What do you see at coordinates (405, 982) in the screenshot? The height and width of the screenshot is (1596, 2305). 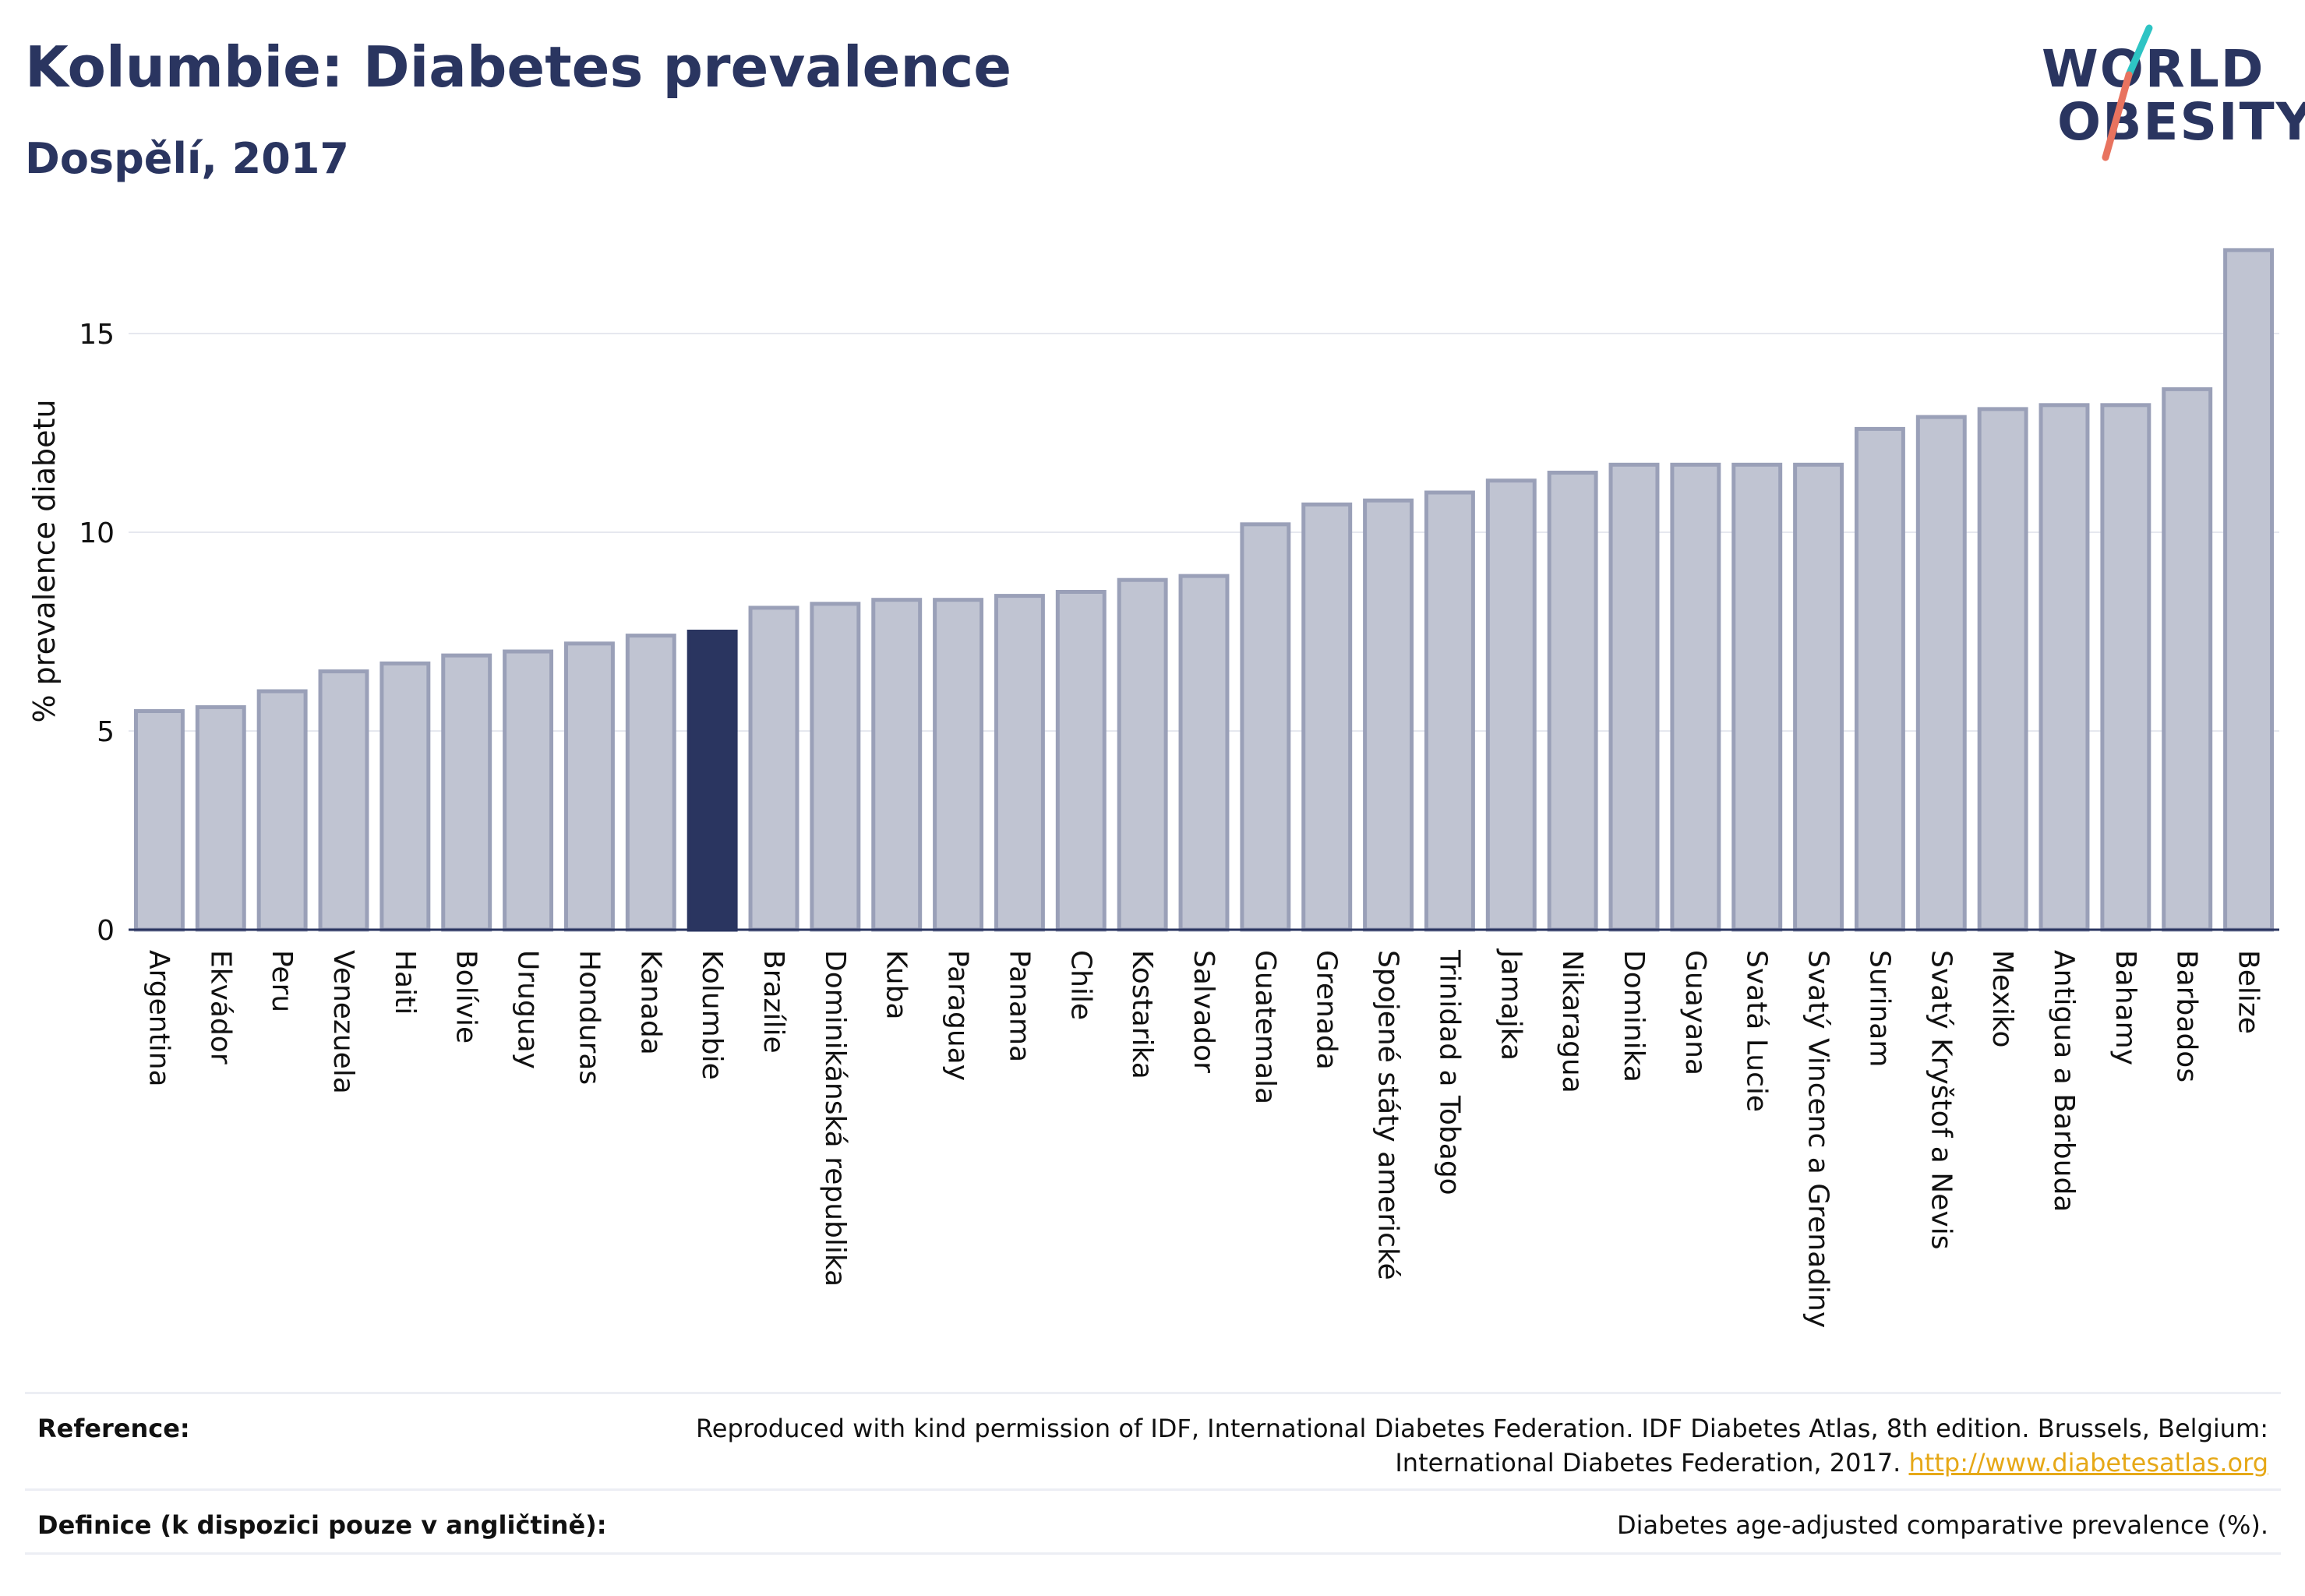 I see `x-tick-label: Haiti` at bounding box center [405, 982].